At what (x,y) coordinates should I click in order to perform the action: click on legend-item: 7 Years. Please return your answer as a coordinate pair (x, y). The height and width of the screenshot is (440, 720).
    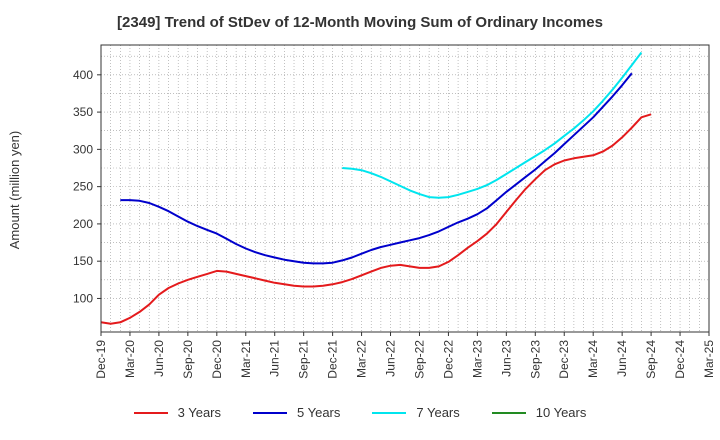
    Looking at the image, I should click on (416, 412).